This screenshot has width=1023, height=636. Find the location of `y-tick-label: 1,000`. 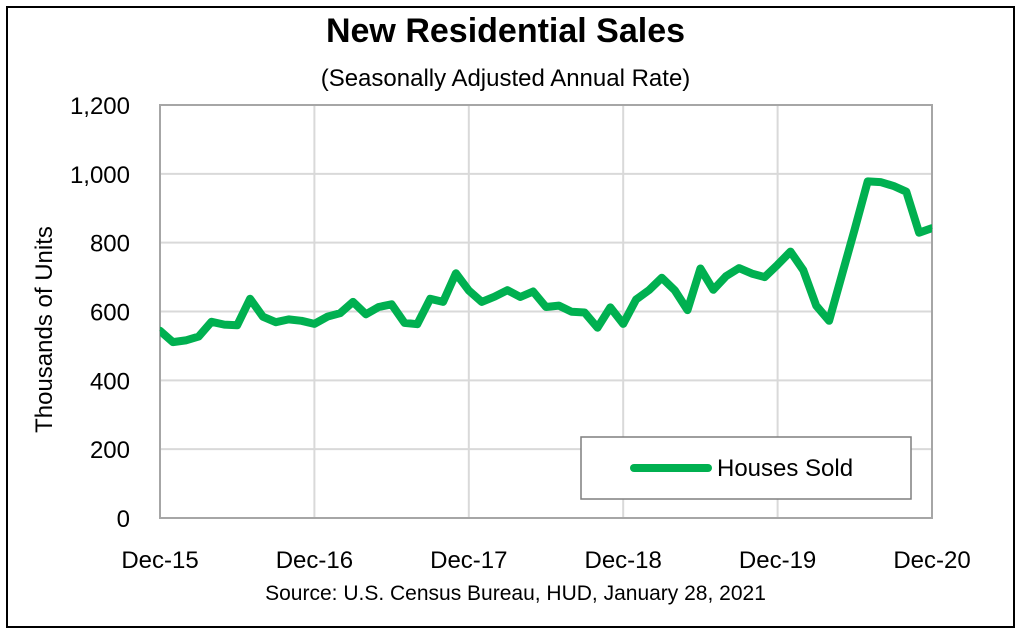

y-tick-label: 1,000 is located at coordinates (100, 175).